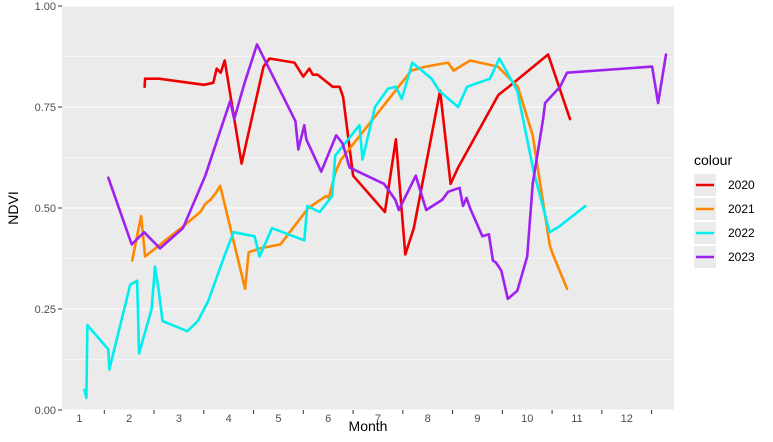  I want to click on x-tick-label: 6, so click(328, 419).